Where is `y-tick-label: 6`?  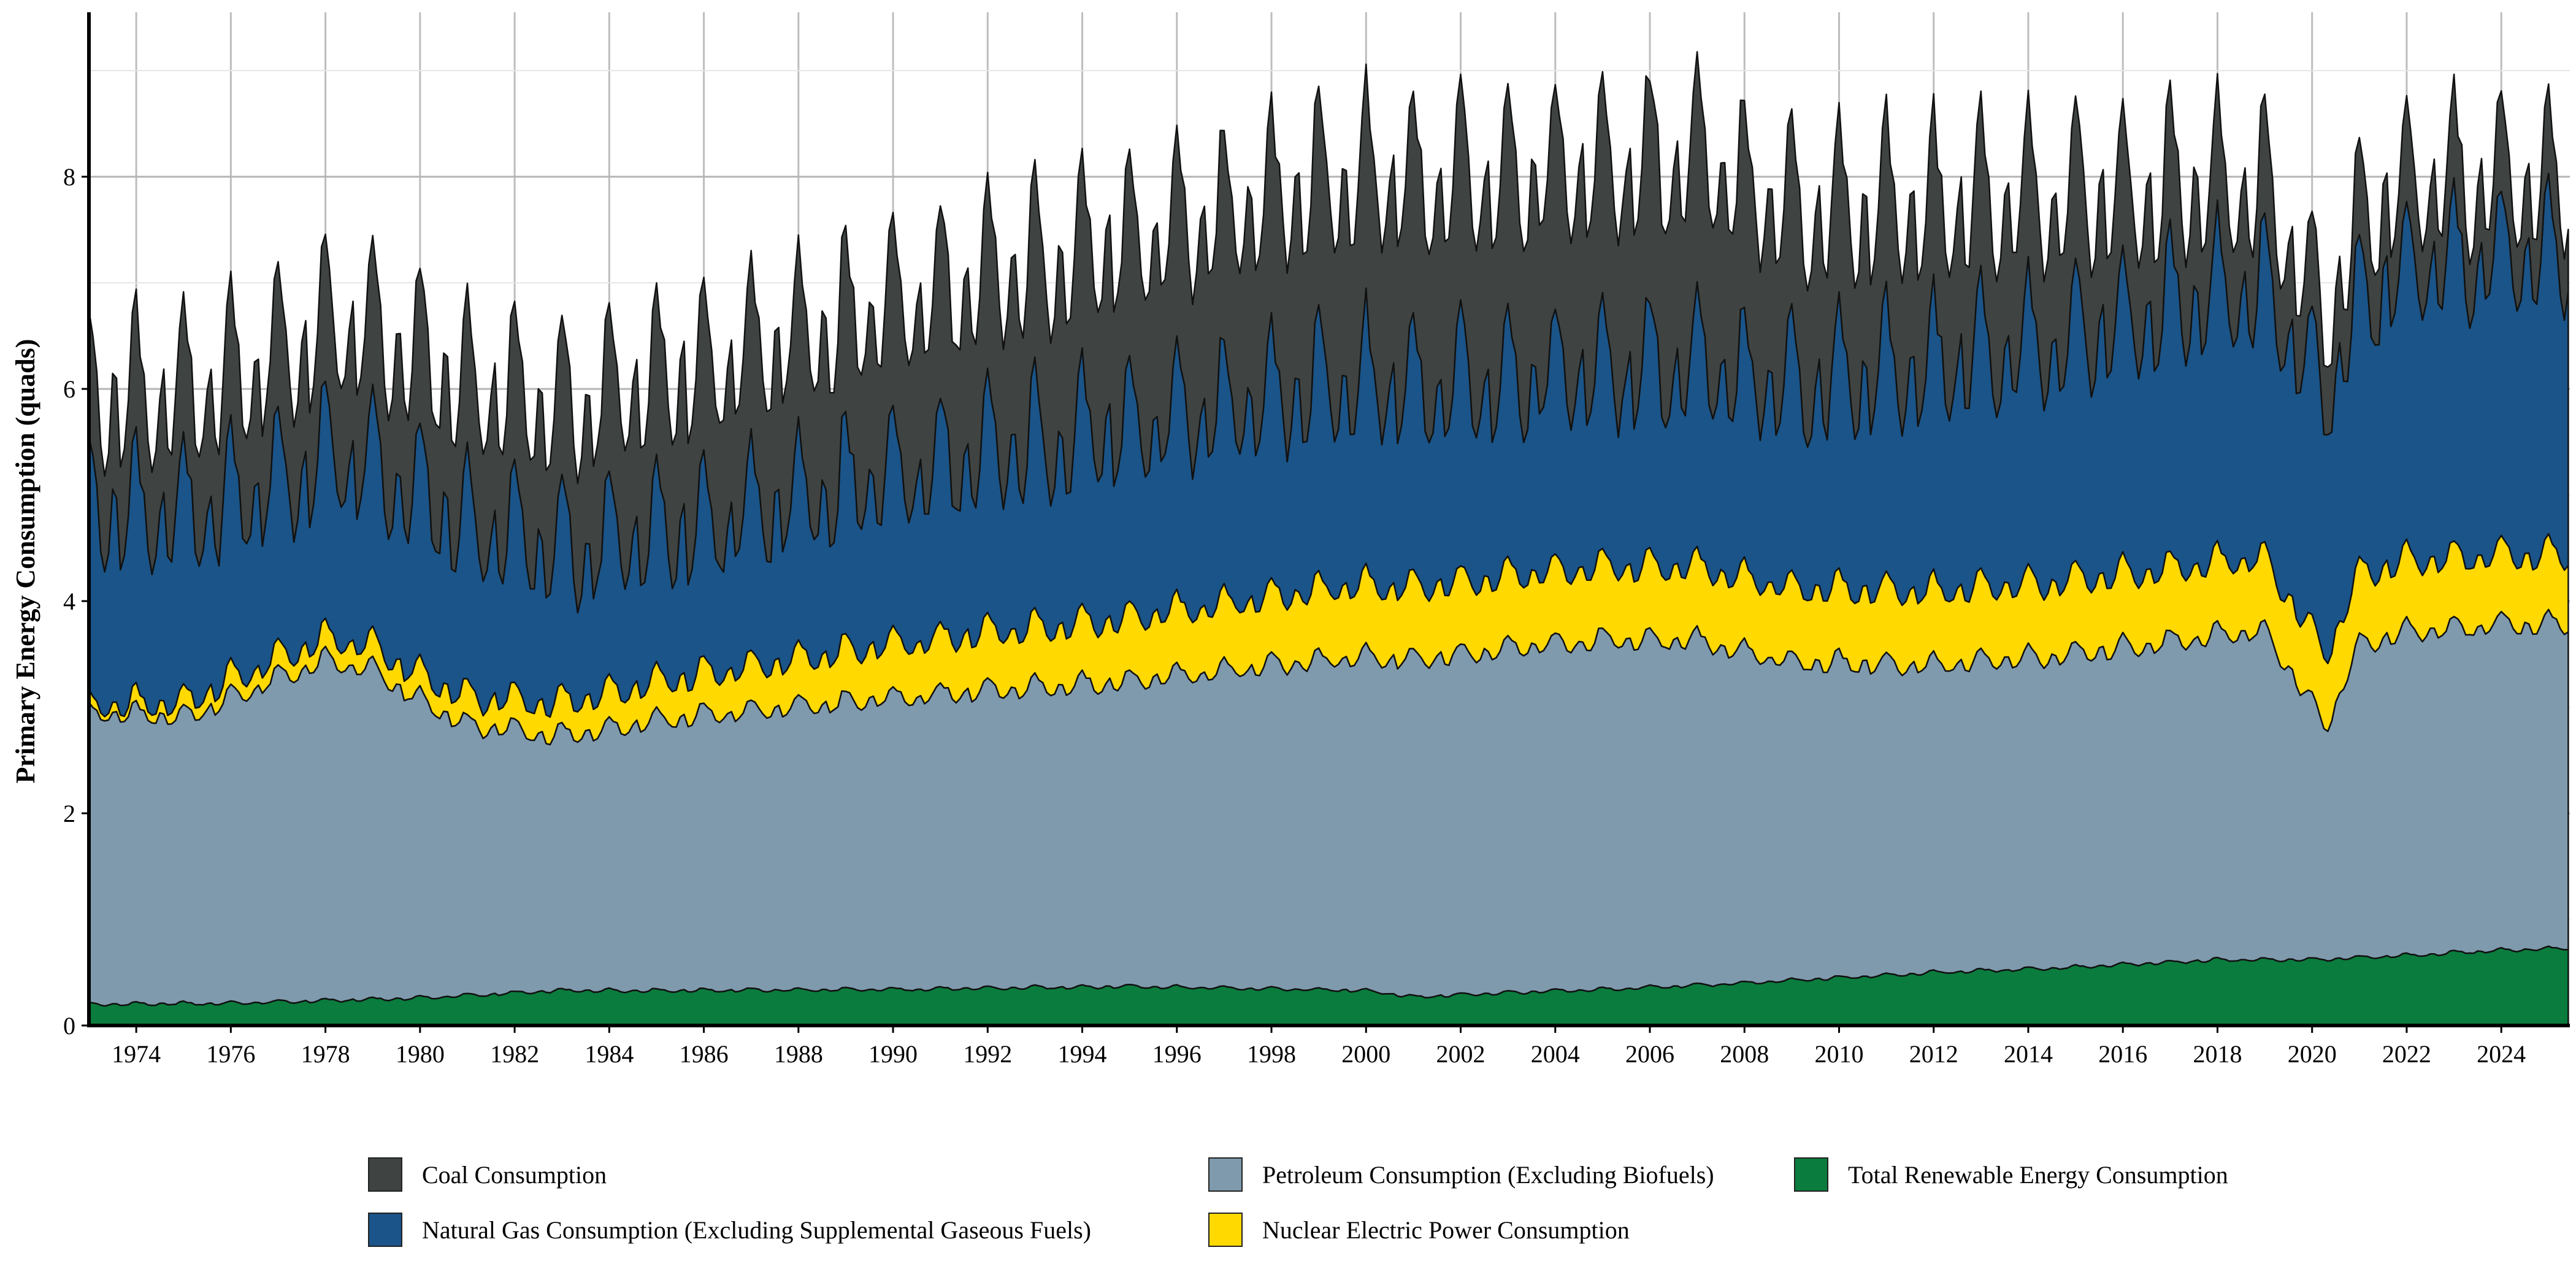 y-tick-label: 6 is located at coordinates (69, 389).